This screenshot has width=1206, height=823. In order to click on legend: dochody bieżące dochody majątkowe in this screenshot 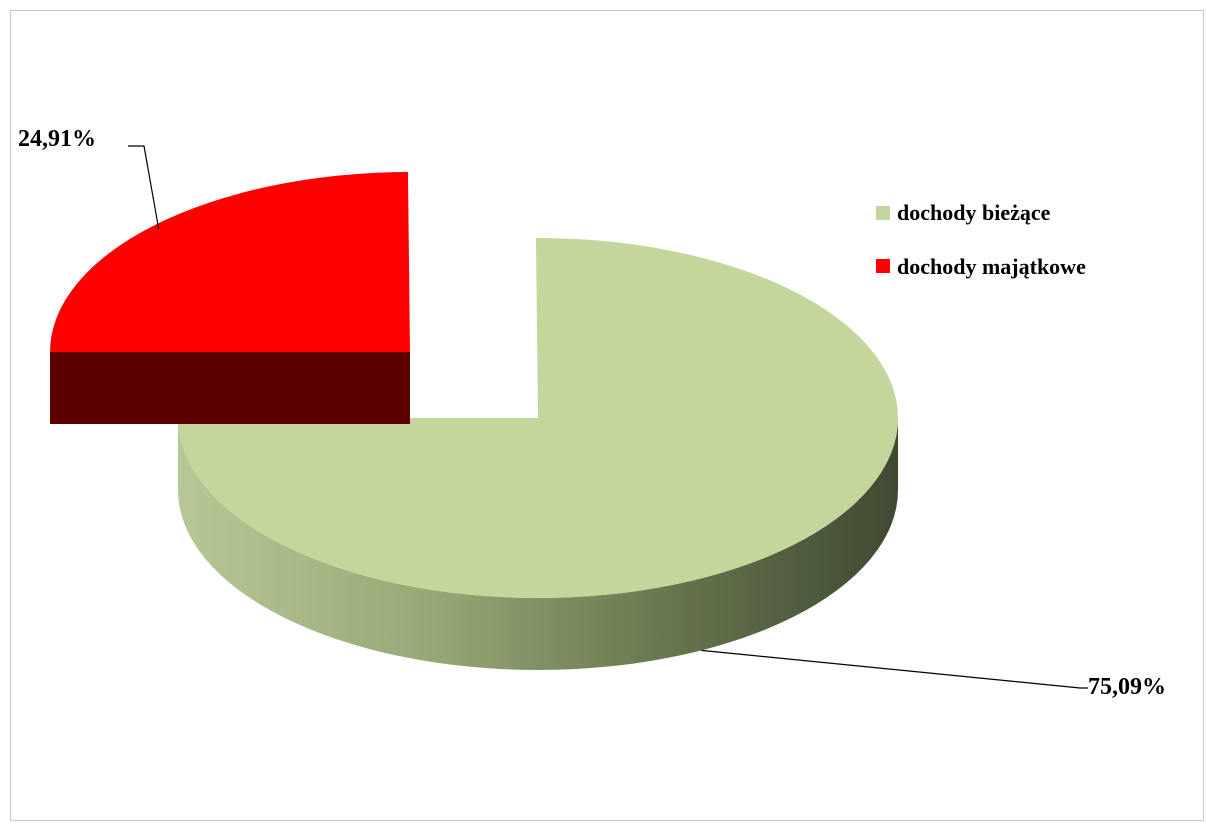, I will do `click(981, 239)`.